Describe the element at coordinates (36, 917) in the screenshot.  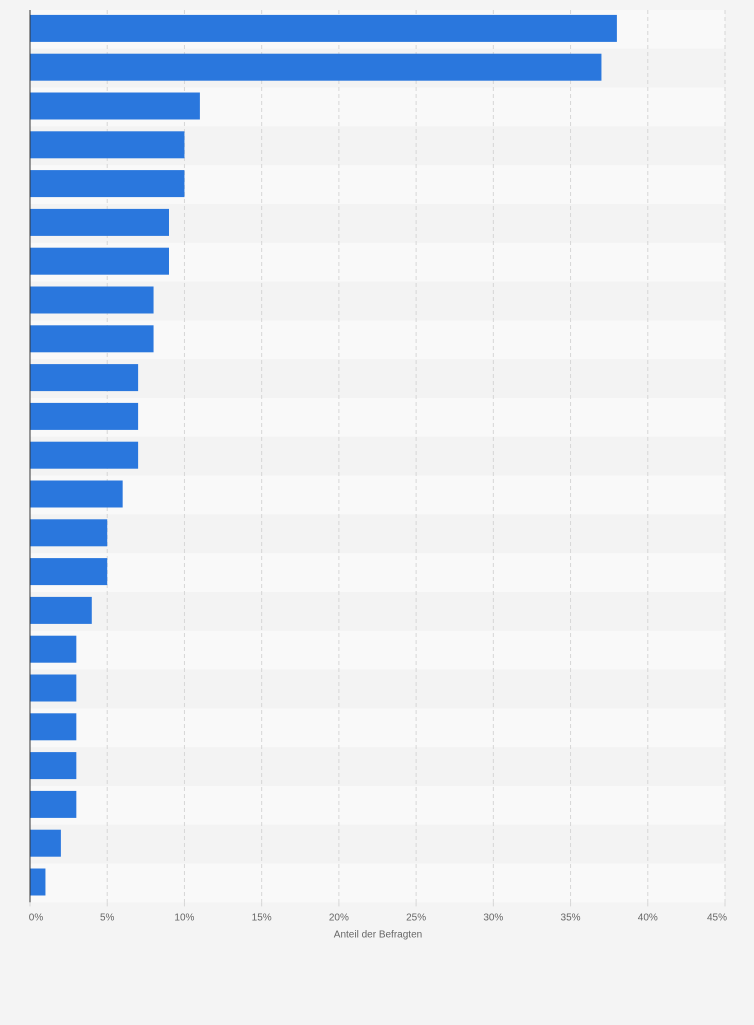
I see `x-tick-label: 0%` at that location.